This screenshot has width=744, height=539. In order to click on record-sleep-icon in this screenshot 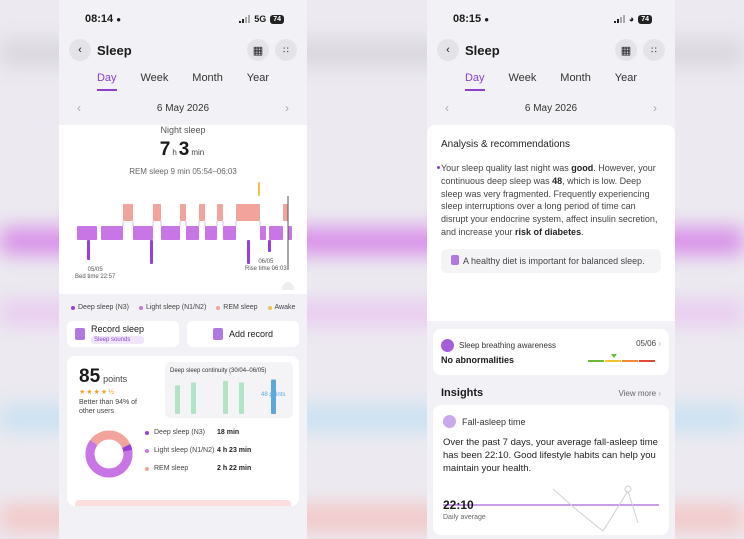, I will do `click(80, 334)`.